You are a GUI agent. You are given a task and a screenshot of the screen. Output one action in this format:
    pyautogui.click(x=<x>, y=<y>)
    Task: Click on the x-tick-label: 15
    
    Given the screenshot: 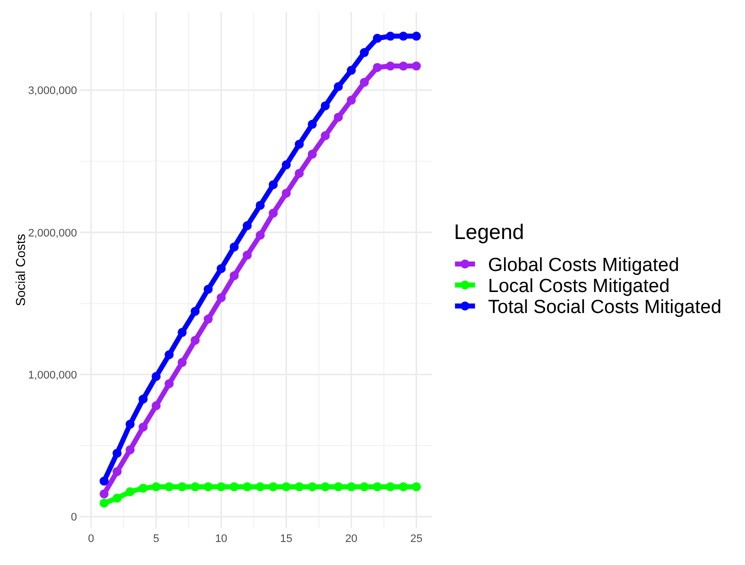 What is the action you would take?
    pyautogui.click(x=286, y=539)
    